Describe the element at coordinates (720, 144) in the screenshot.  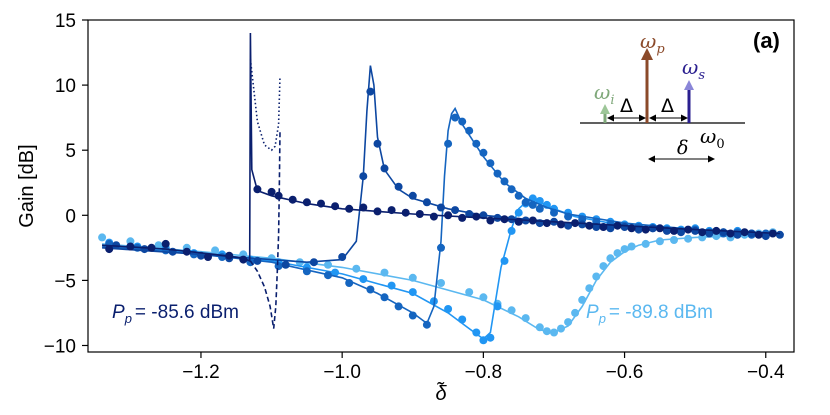
I see `omega-0-sub: 0` at that location.